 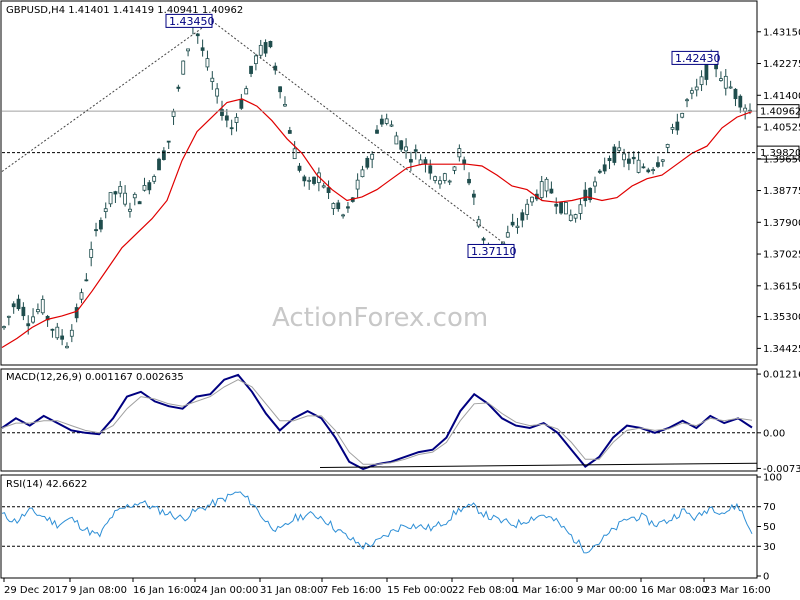 What do you see at coordinates (781, 375) in the screenshot?
I see `macd-tick-label: 0.012164` at bounding box center [781, 375].